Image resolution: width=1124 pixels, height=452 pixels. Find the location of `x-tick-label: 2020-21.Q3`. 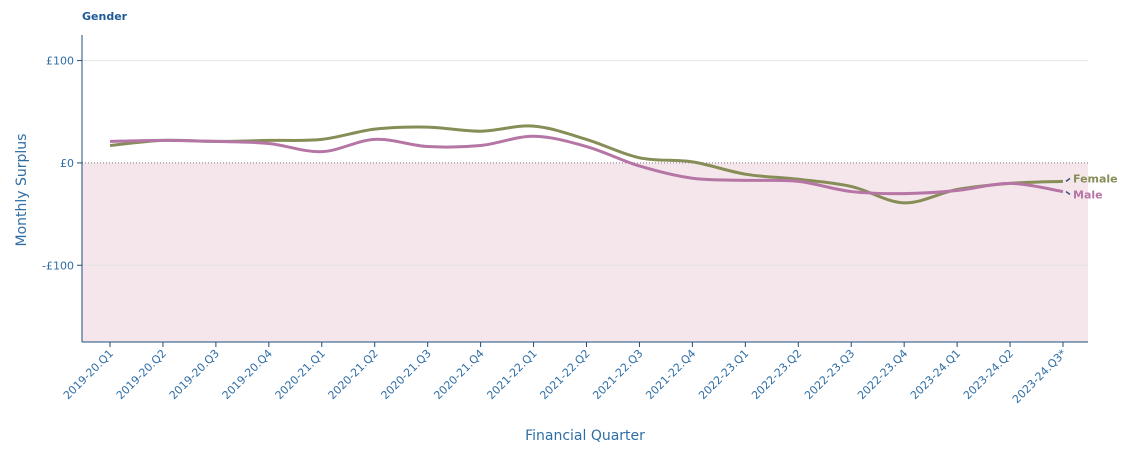

x-tick-label: 2020-21.Q3 is located at coordinates (406, 374).